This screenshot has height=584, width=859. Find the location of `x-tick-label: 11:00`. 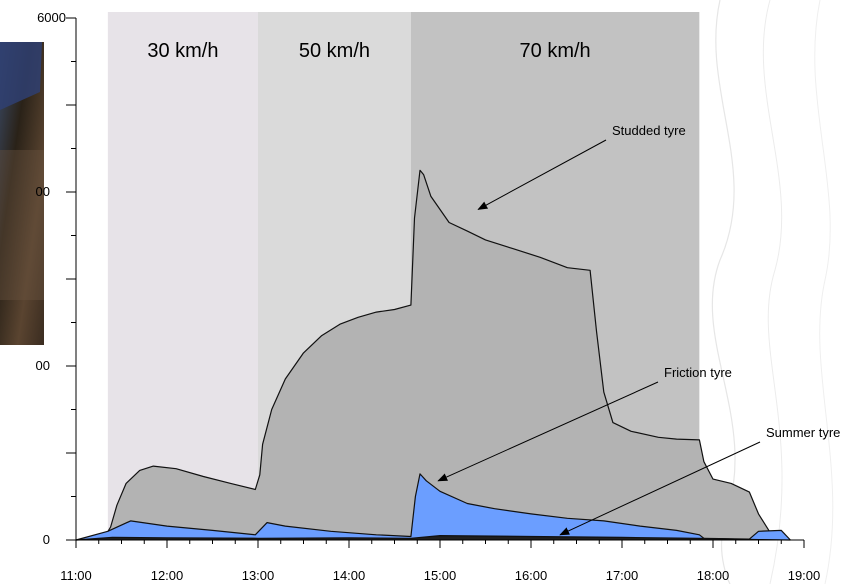

x-tick-label: 11:00 is located at coordinates (76, 575).